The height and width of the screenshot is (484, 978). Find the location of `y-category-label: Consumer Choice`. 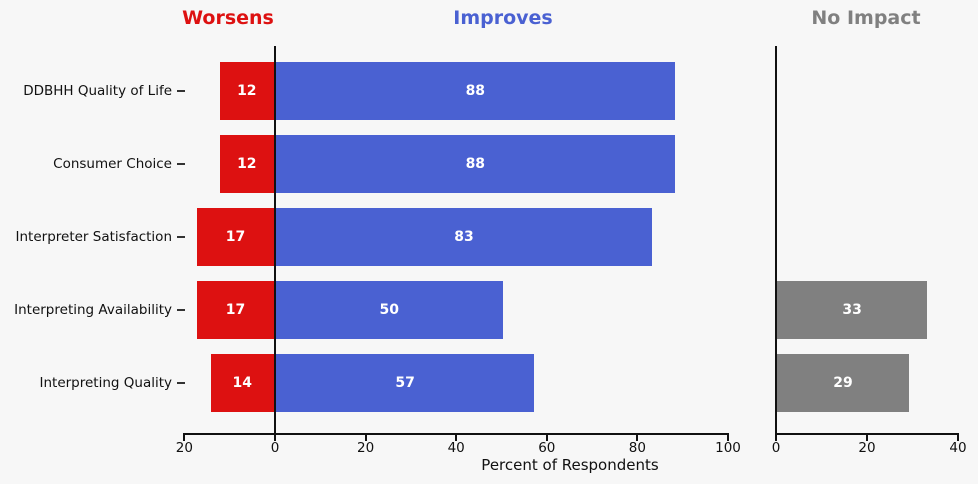

y-category-label: Consumer Choice is located at coordinates (112, 164).